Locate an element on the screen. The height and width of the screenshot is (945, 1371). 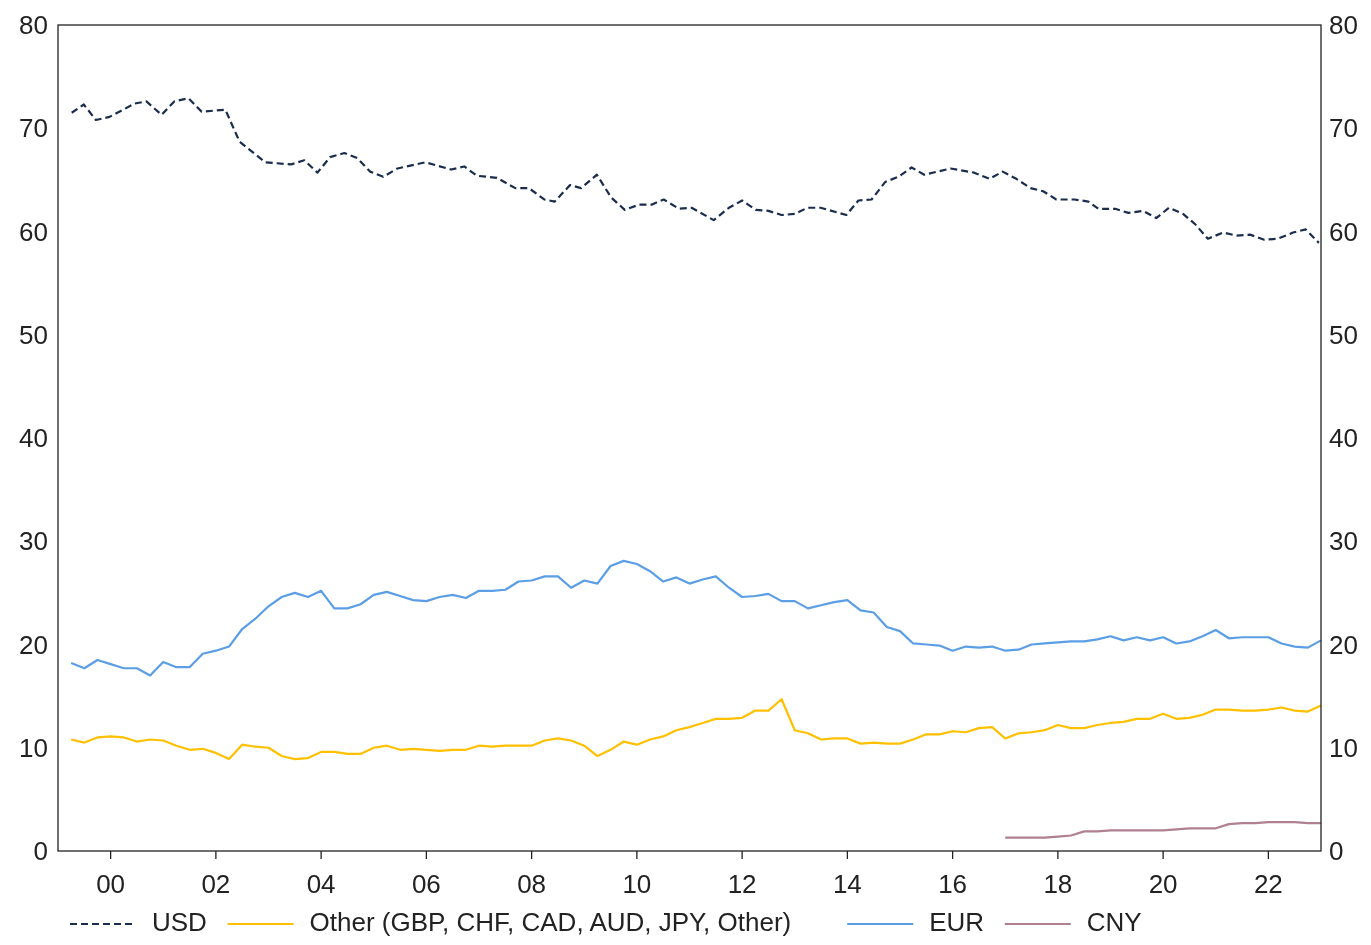
y2-tick-label: 30 is located at coordinates (1343, 541).